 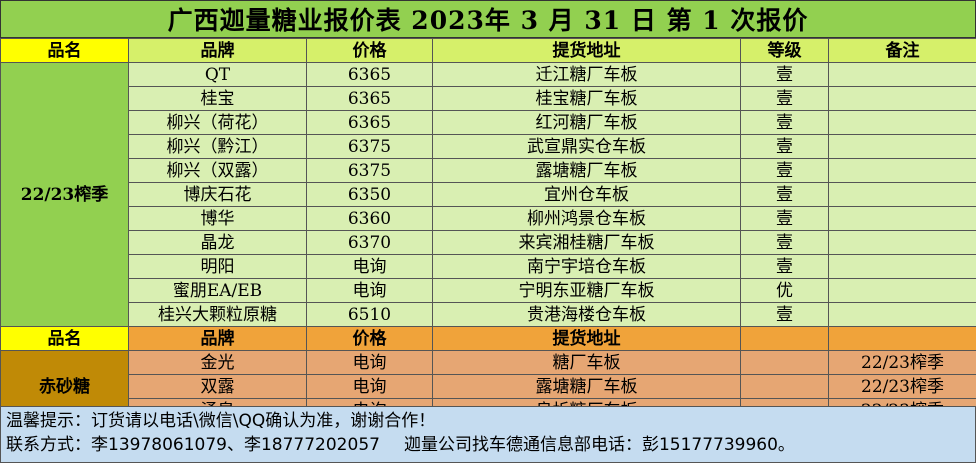 I want to click on sheet-title: 广西迦量糖业报价表 2023年 3 月 31 日 第 1 次报价, so click(x=488, y=19).